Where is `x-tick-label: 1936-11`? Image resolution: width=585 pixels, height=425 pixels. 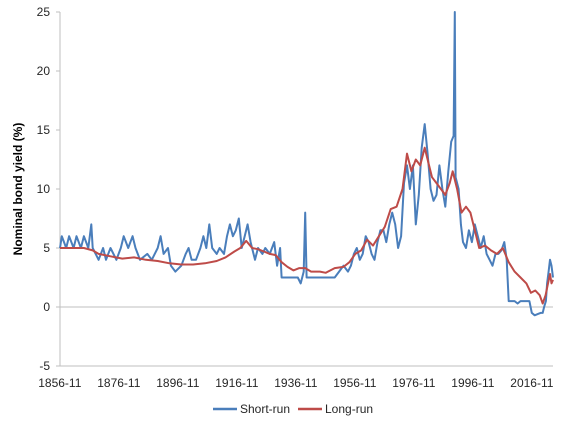 x-tick-label: 1936-11 is located at coordinates (295, 383).